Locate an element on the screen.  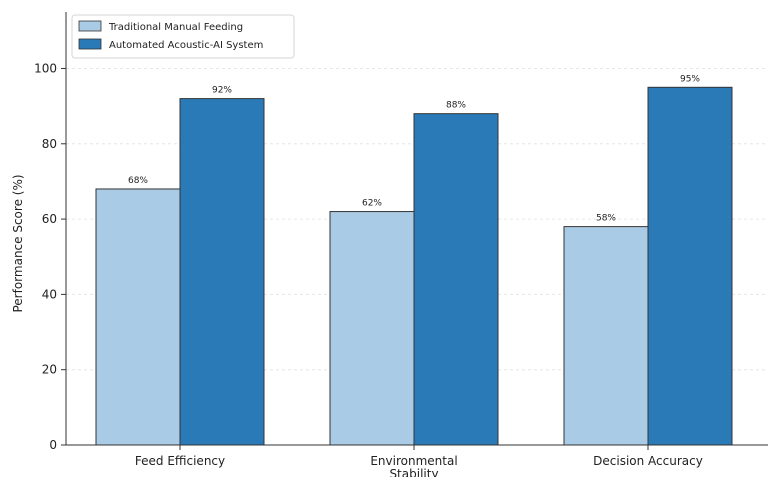
data-label: 92% is located at coordinates (222, 91).